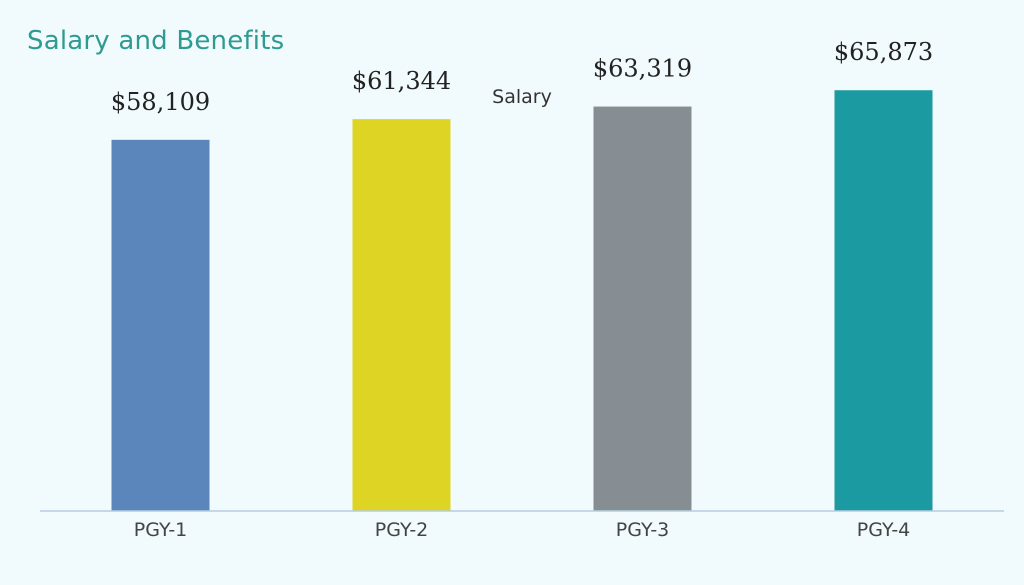 Image resolution: width=1024 pixels, height=585 pixels. Describe the element at coordinates (642, 69) in the screenshot. I see `value-label-pgy-3: $63,319` at that location.